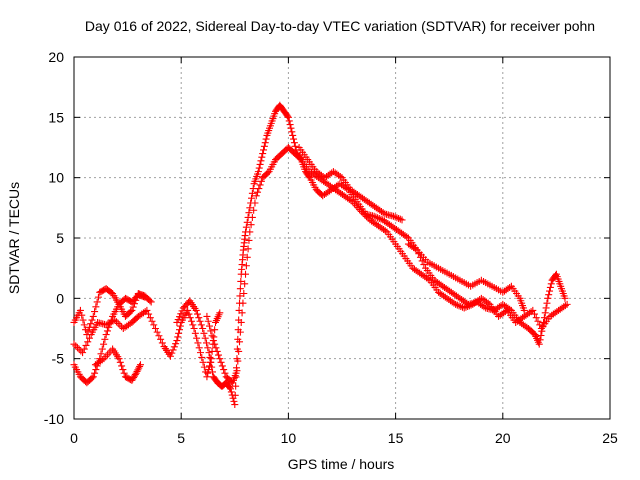  I want to click on x-tick-label: 0, so click(74, 438).